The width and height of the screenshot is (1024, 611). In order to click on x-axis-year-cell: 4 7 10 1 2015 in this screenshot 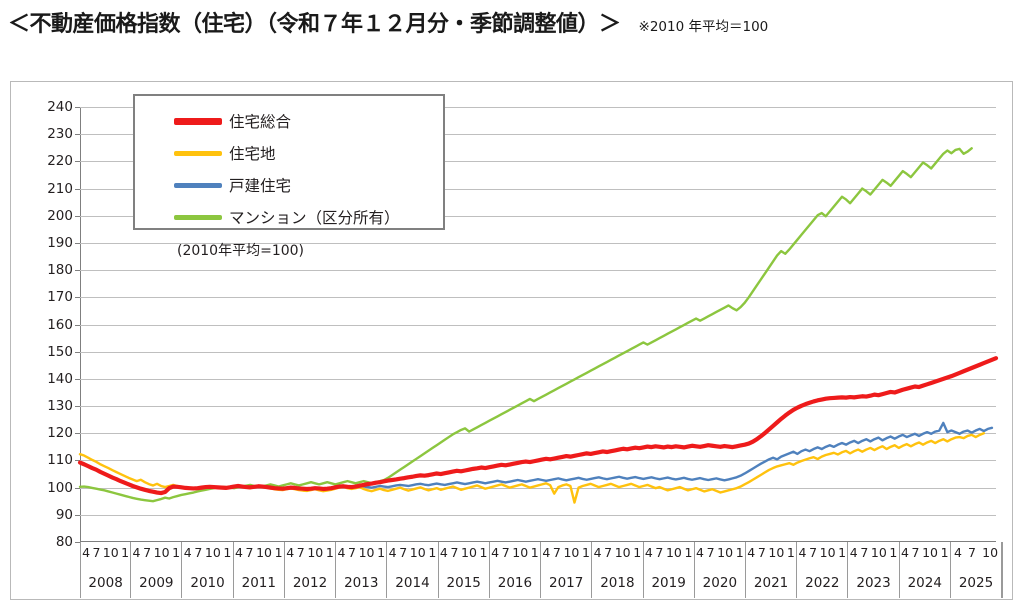, I will do `click(464, 570)`.